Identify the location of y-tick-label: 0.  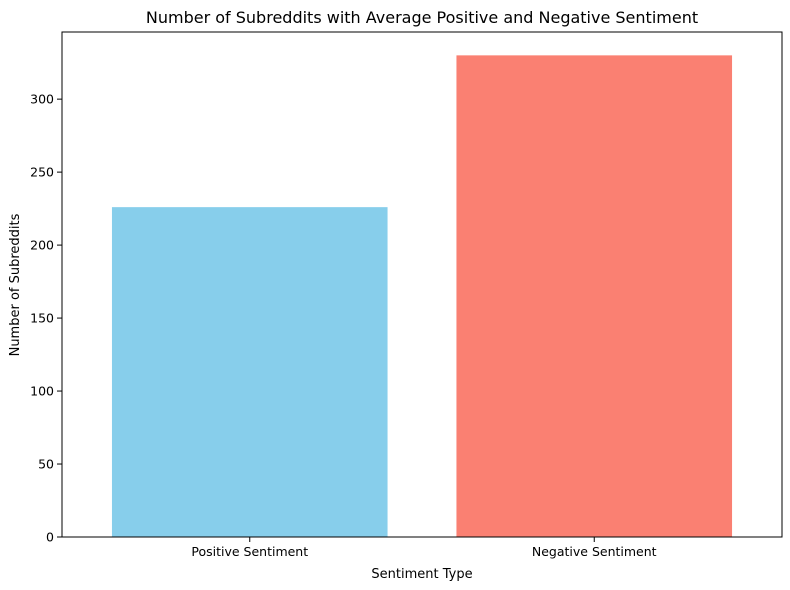
(50, 537).